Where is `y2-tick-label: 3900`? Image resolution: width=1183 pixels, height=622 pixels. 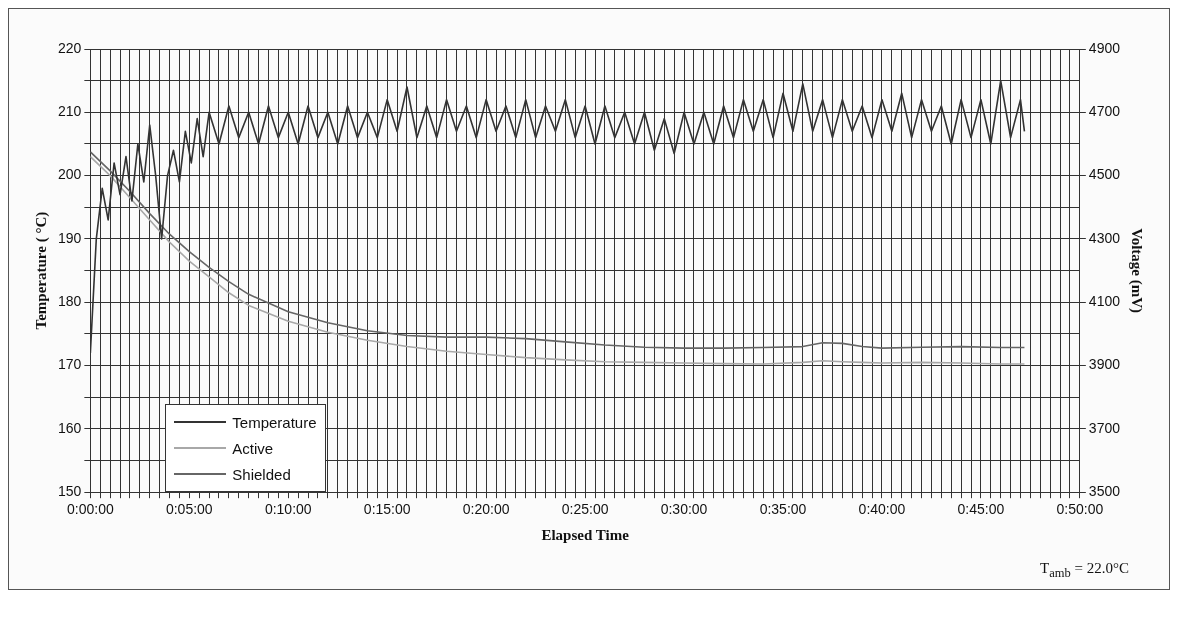 y2-tick-label: 3900 is located at coordinates (1104, 364).